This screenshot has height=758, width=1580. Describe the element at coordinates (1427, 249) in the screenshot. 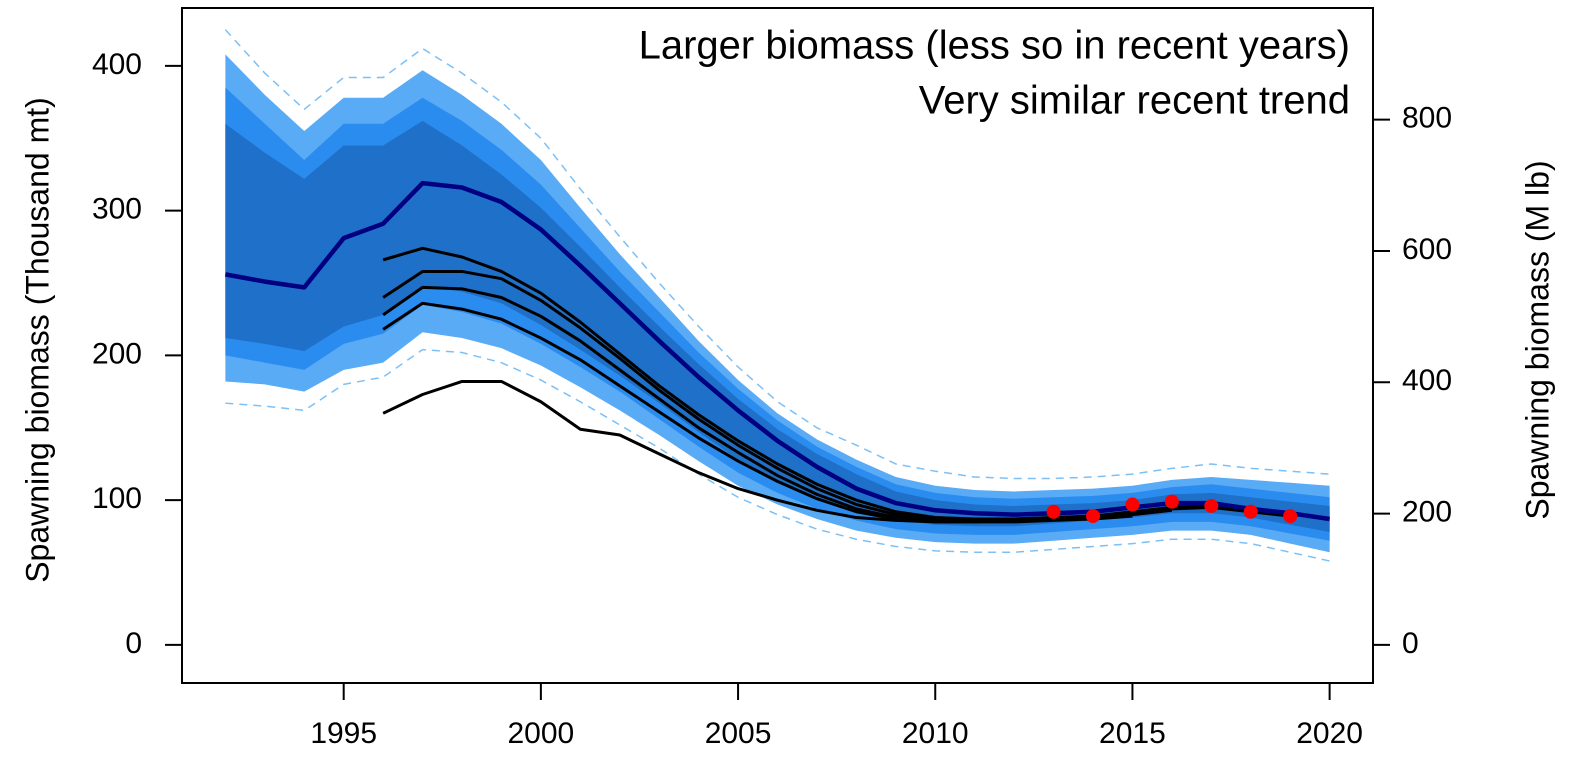

I see `y2-tick-label: 600` at that location.